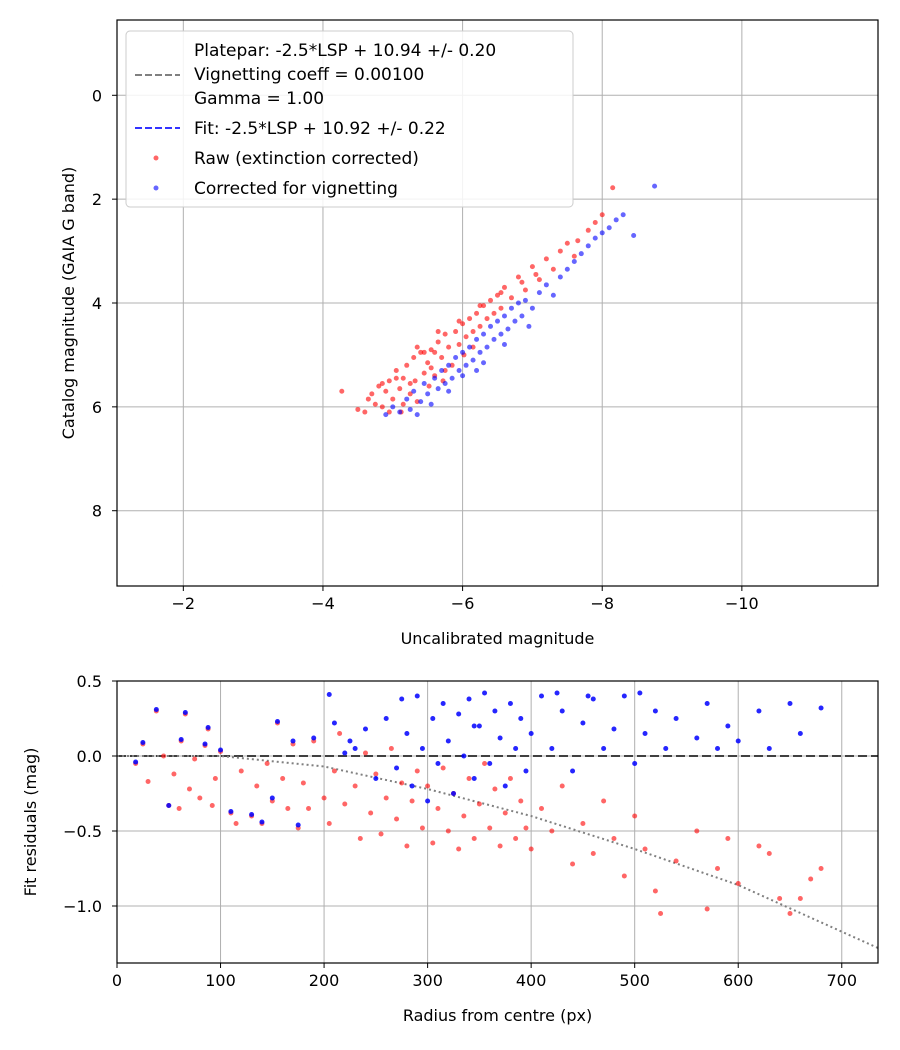 Image resolution: width=900 pixels, height=1050 pixels. What do you see at coordinates (82, 831) in the screenshot?
I see `bottom-ytick-label: −0.5` at bounding box center [82, 831].